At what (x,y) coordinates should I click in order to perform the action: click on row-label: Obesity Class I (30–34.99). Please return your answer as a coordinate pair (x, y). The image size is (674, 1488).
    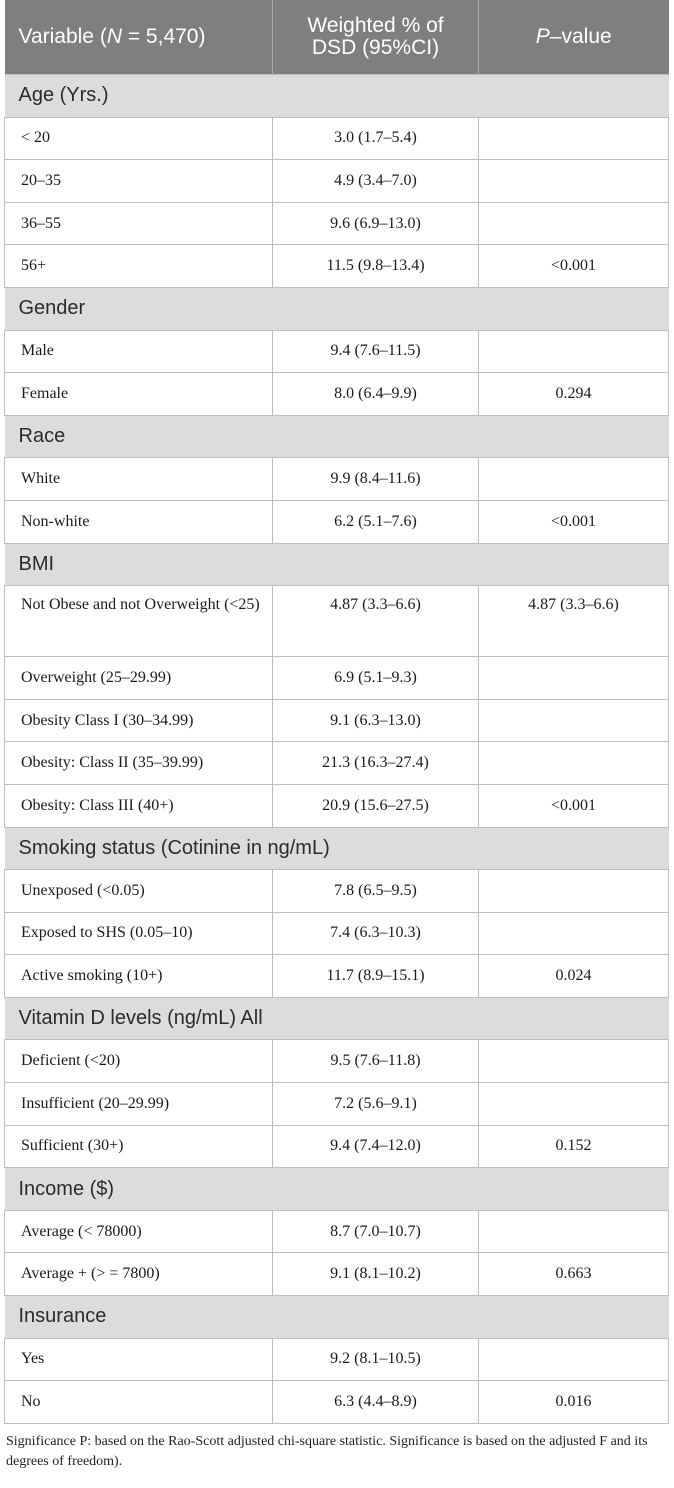
    Looking at the image, I should click on (138, 720).